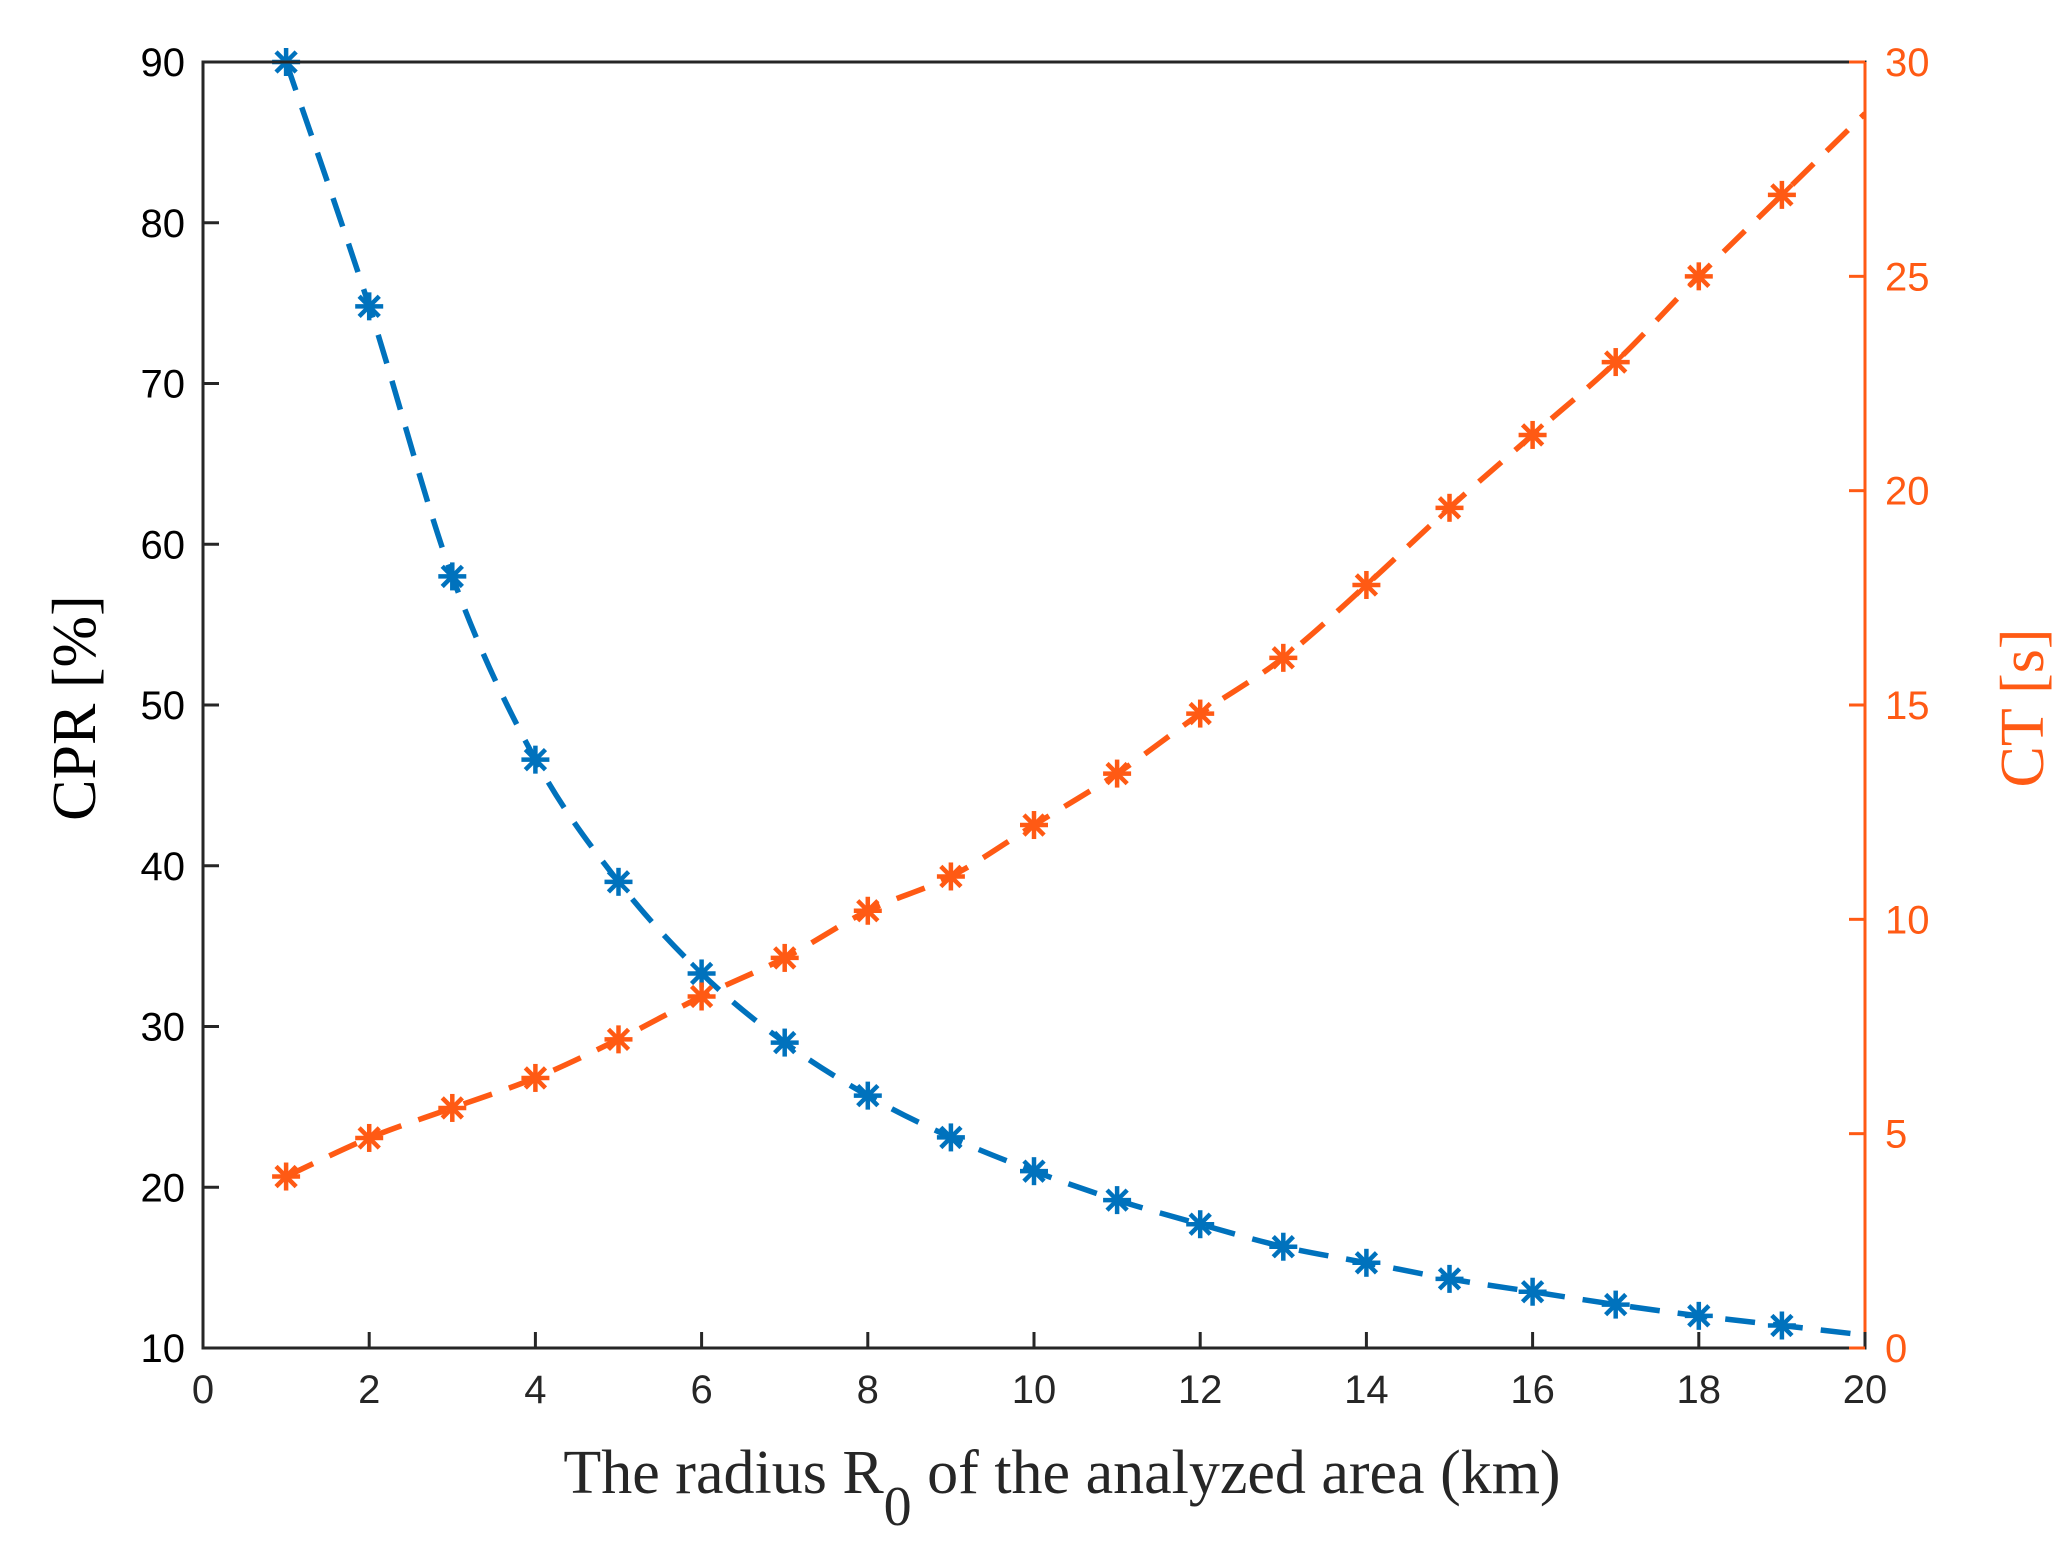  Describe the element at coordinates (1200, 1390) in the screenshot. I see `x-tick-label: 12` at that location.